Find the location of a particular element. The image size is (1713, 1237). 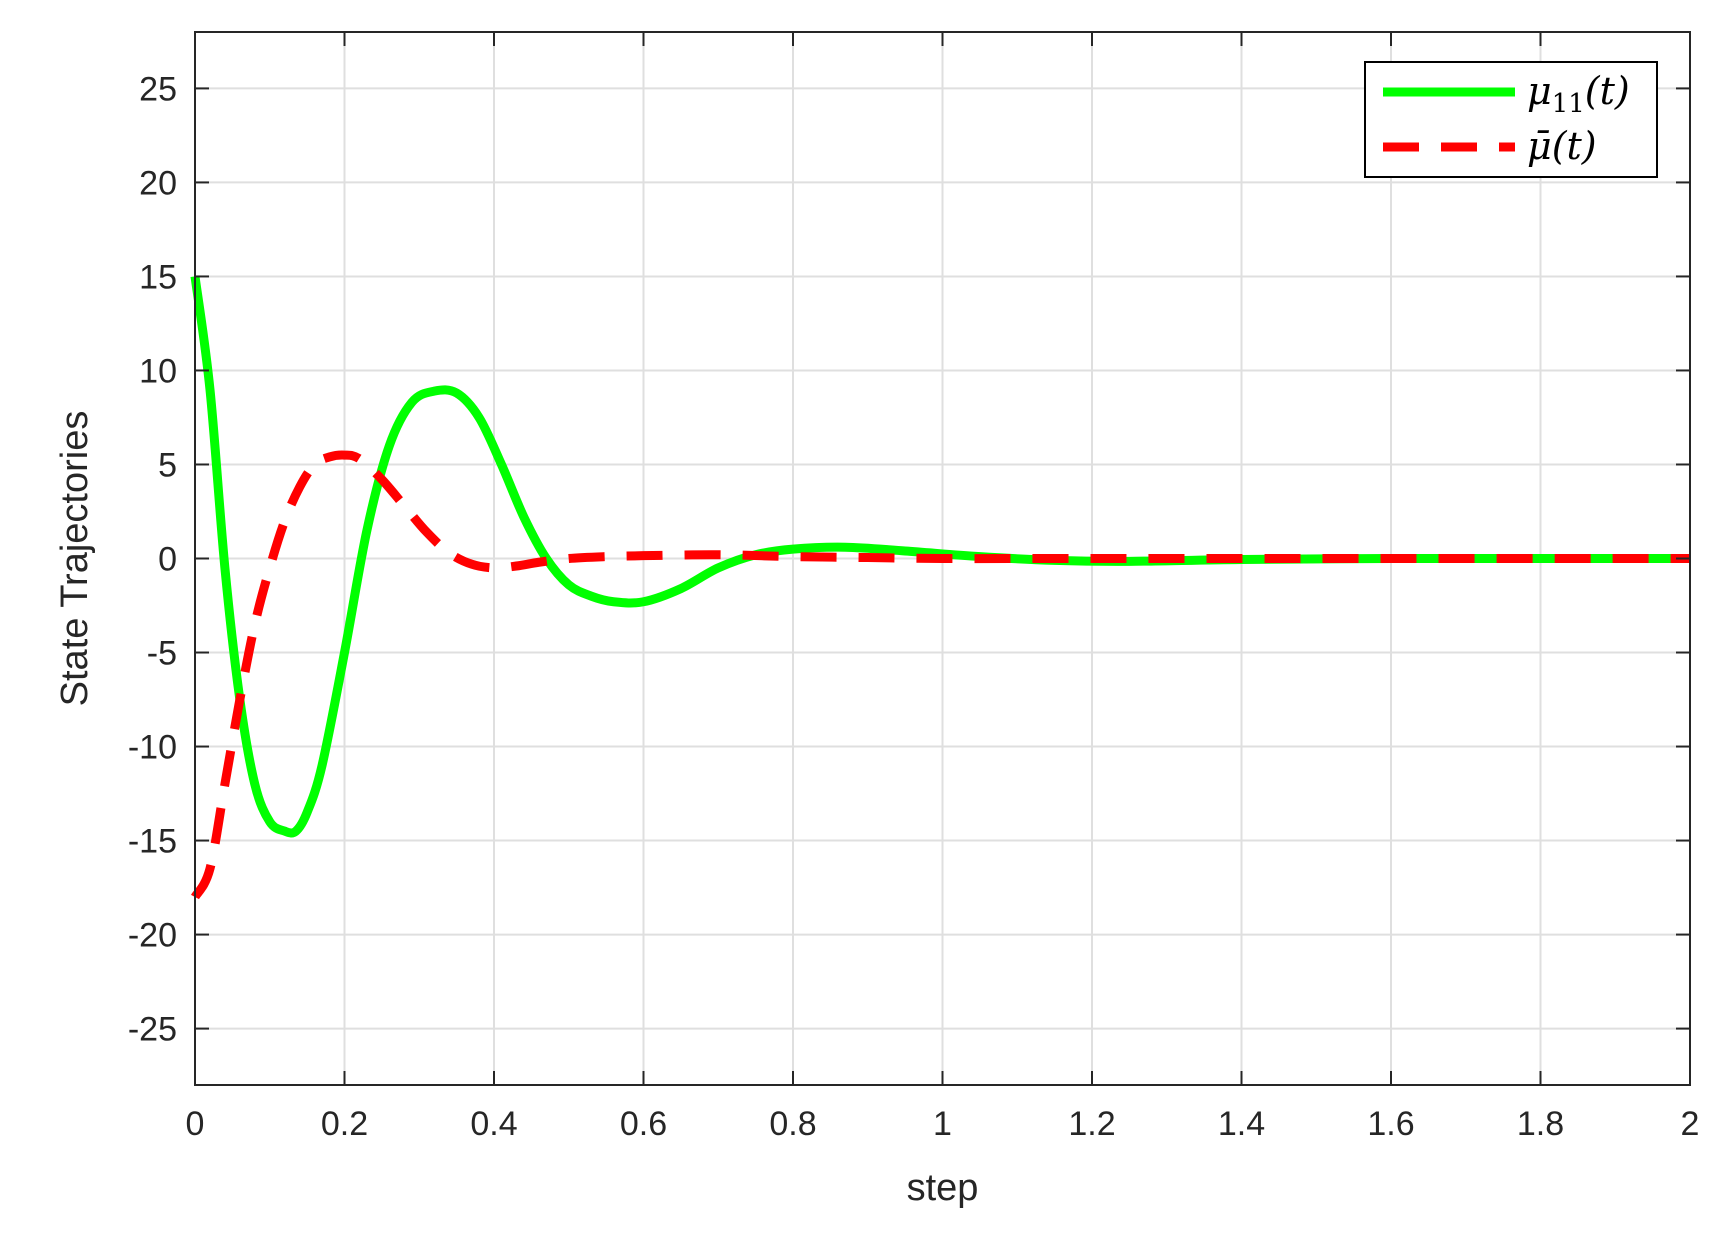

x-tick-labels: 0 0.2 0.4 0.6 0.8 1 1.2 1.4 1.6 1.8 2 is located at coordinates (943, 1124).